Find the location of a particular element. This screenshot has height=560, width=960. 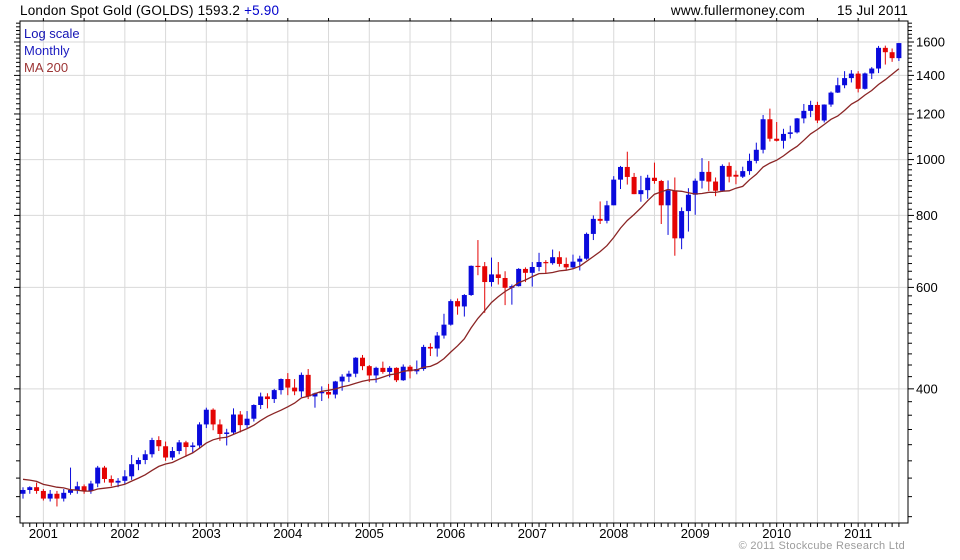

y-axis-labels: 400 600 800 1000 1200 1400 1600 is located at coordinates (930, 215).